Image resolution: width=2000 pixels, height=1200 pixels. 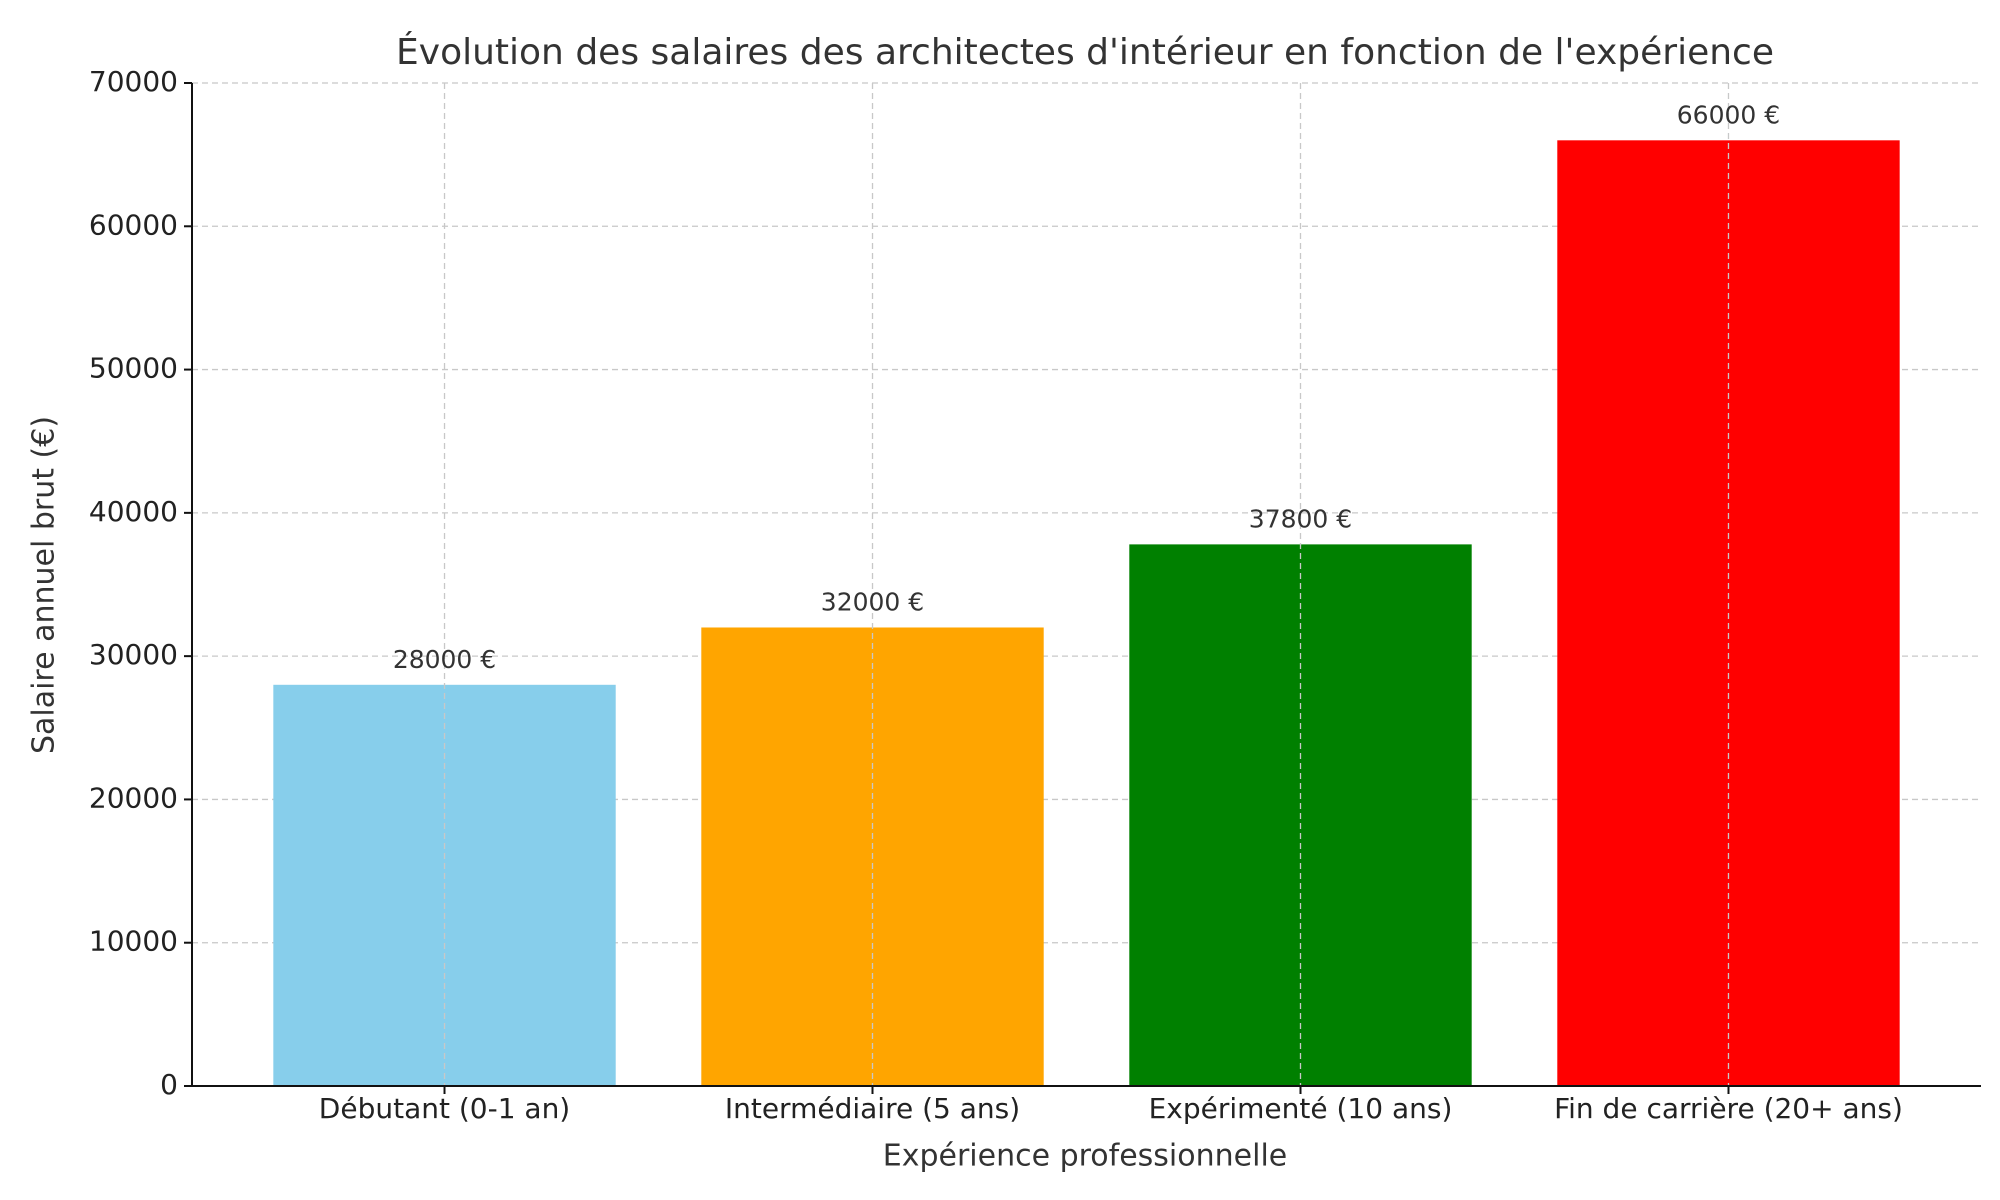 What do you see at coordinates (133, 511) in the screenshot?
I see `y-tick-label: 40000` at bounding box center [133, 511].